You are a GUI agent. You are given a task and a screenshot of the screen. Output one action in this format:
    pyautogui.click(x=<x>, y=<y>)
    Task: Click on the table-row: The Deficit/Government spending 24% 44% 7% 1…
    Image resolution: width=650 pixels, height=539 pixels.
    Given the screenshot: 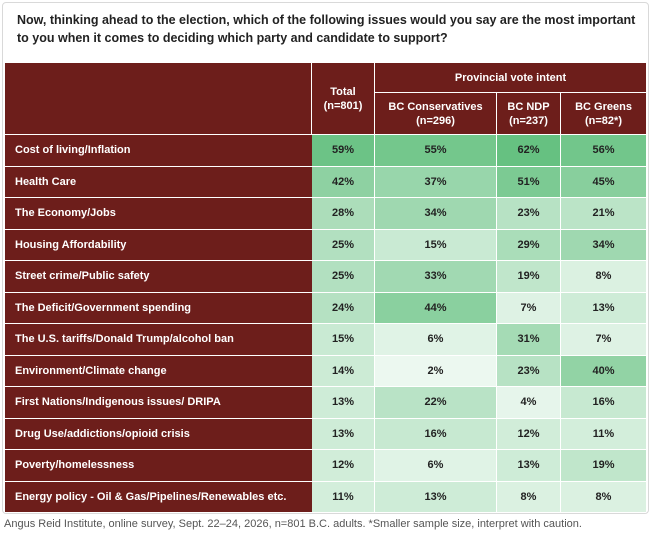 What is the action you would take?
    pyautogui.click(x=326, y=308)
    